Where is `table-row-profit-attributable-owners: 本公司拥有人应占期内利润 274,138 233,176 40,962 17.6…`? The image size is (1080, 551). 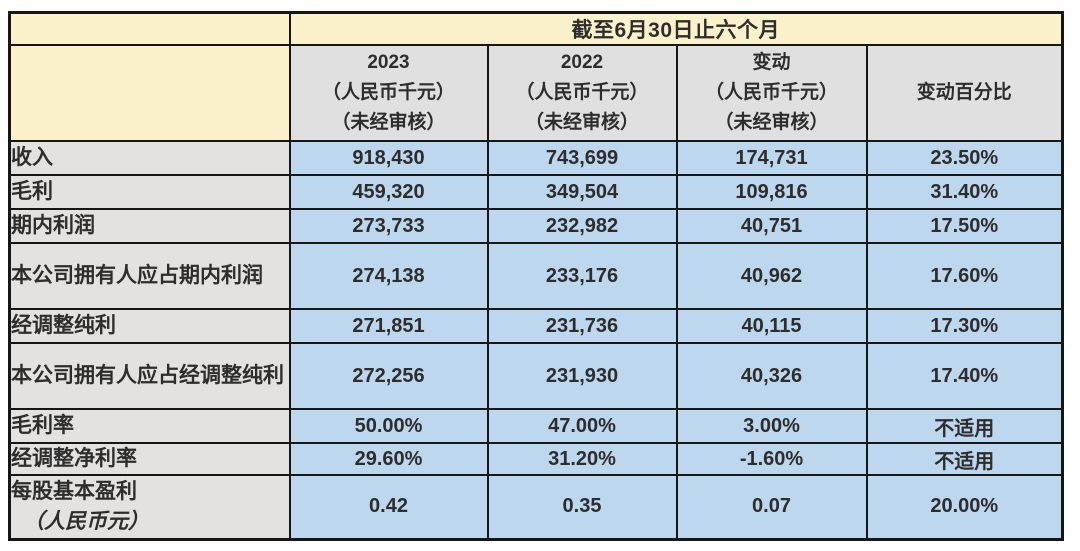
table-row-profit-attributable-owners: 本公司拥有人应占期内利润 274,138 233,176 40,962 17.6… is located at coordinates (536, 276).